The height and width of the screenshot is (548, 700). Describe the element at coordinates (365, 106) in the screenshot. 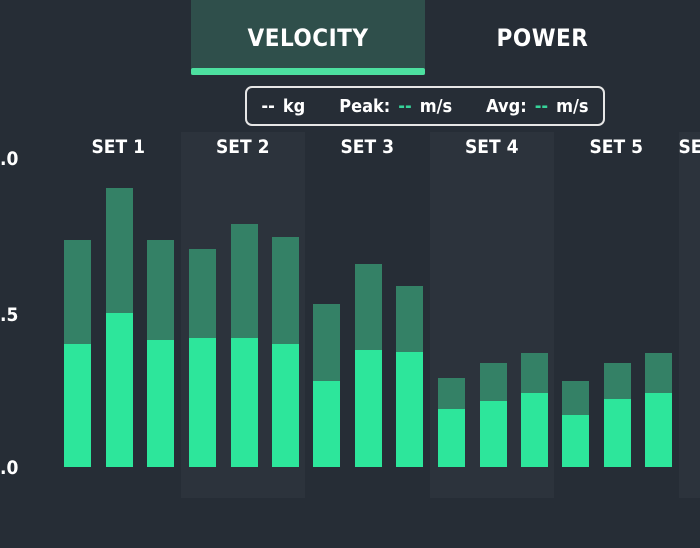

I see `peak-label: Peak:` at that location.